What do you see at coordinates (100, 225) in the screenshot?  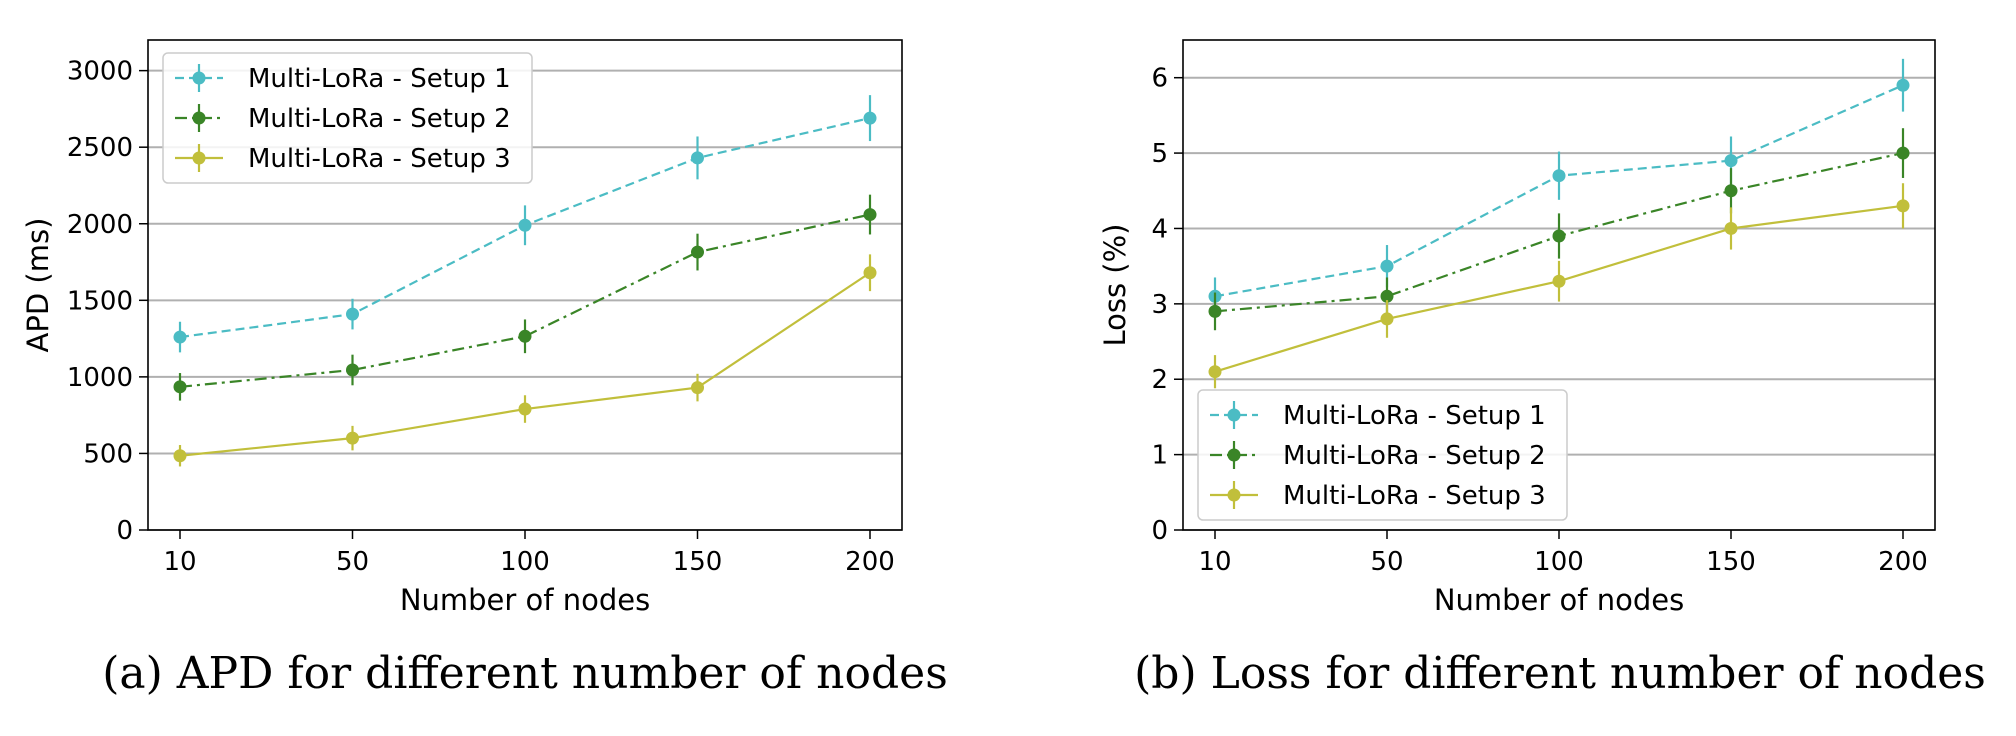 I see `y-tick-label: 2000` at bounding box center [100, 225].